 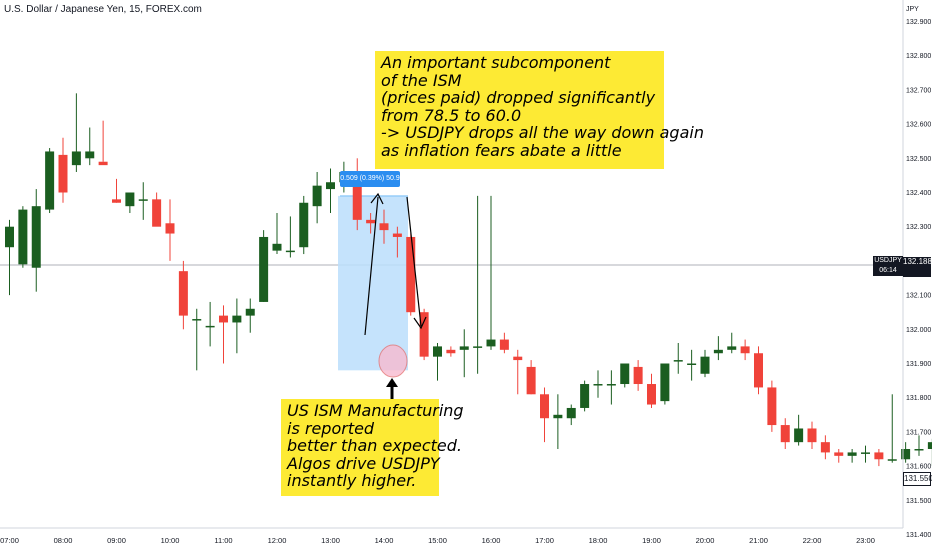 What do you see at coordinates (918, 22) in the screenshot?
I see `price-tick-label: 132.900` at bounding box center [918, 22].